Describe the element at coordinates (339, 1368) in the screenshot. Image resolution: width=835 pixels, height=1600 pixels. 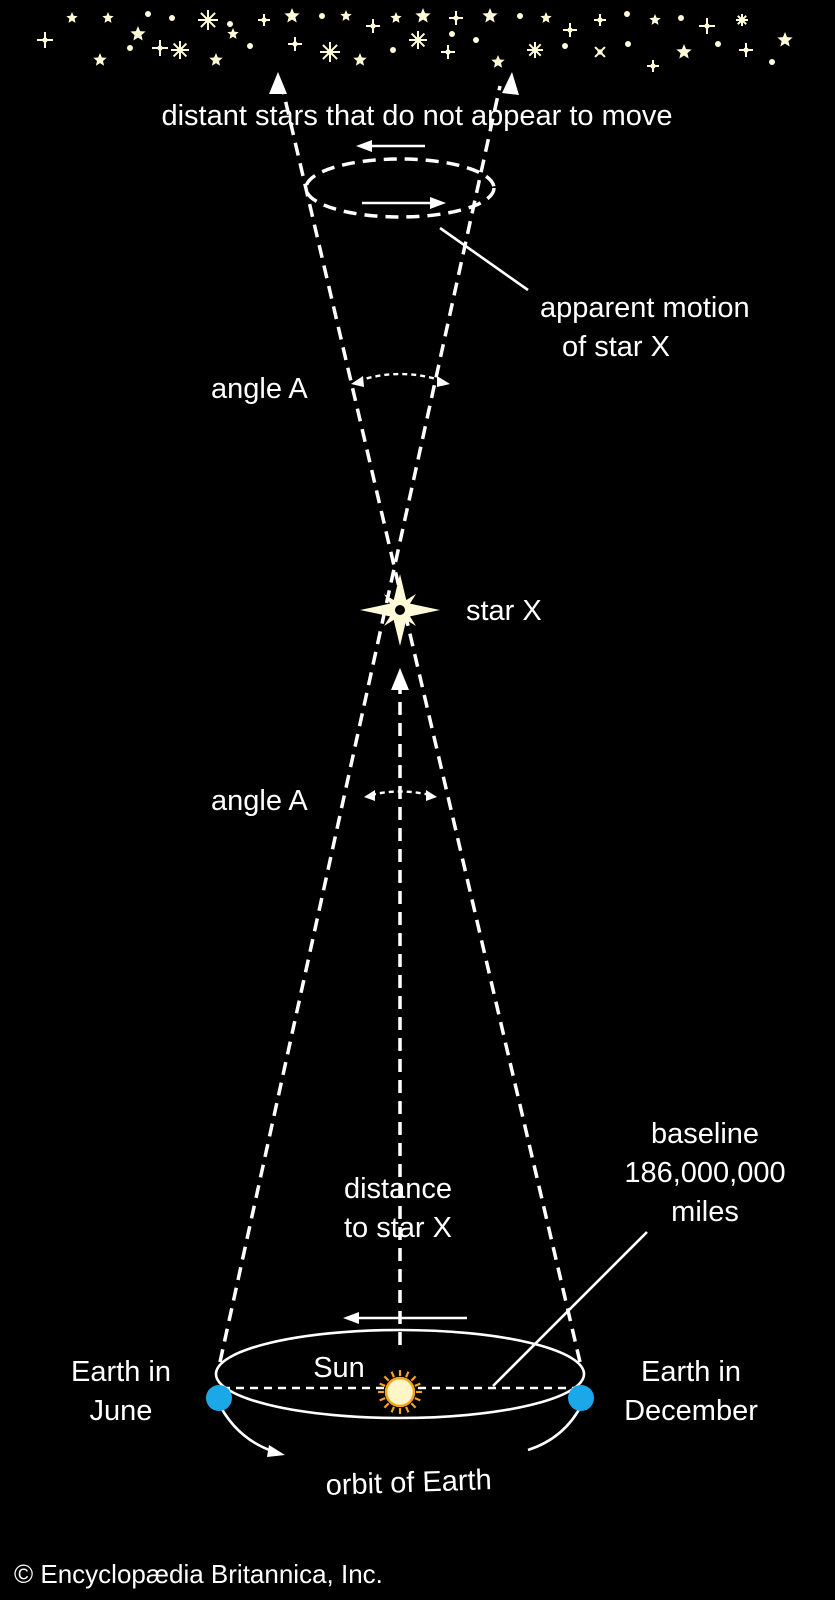
I see `sun-label: Sun` at that location.